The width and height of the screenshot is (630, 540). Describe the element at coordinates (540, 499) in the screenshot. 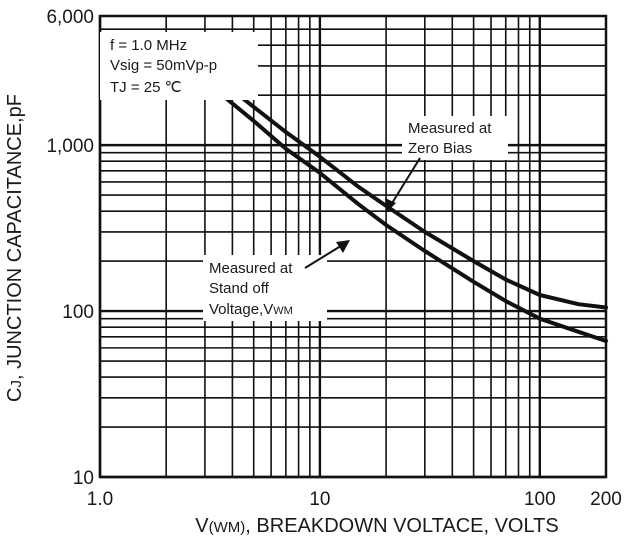

I see `x-tick-label: 100` at that location.